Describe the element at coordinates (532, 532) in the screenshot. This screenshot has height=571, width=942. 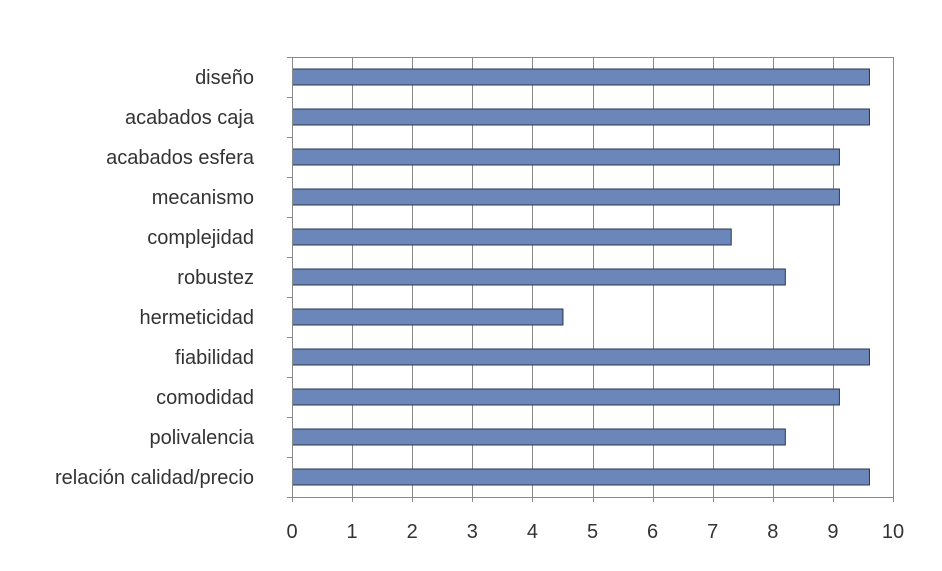
I see `x-tick-label: 4` at that location.